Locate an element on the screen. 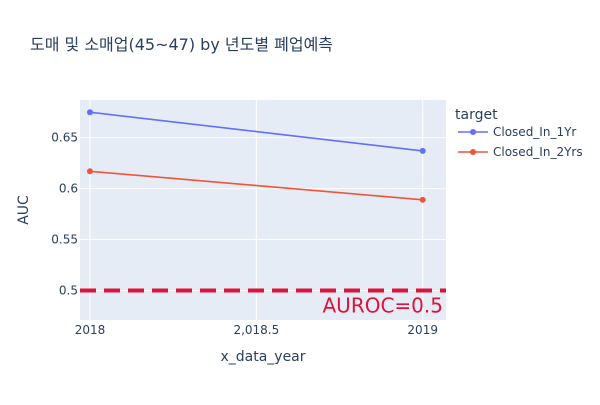 This screenshot has width=600, height=405. legend-item-label: Closed_In_2Yrs is located at coordinates (538, 152).